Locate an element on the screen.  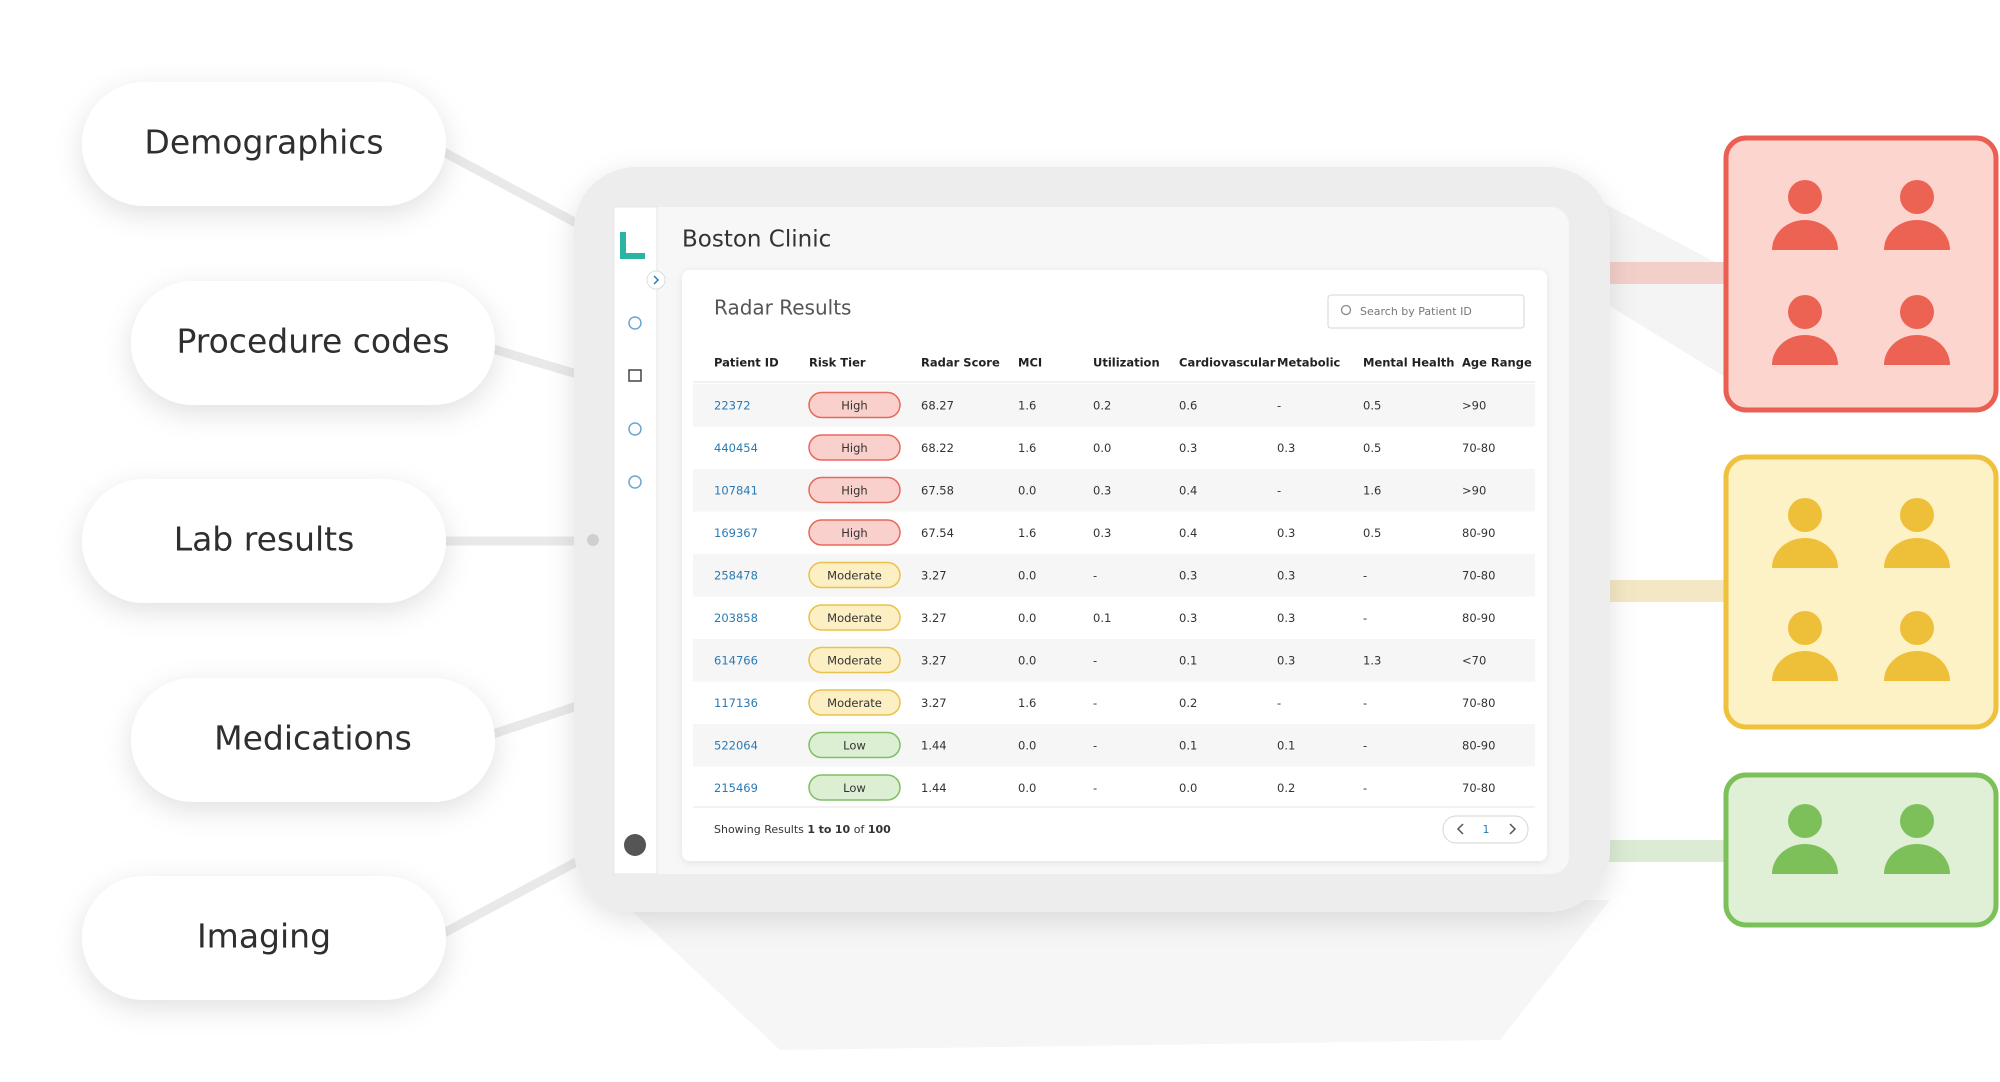
summary-to: 10 is located at coordinates (843, 829).